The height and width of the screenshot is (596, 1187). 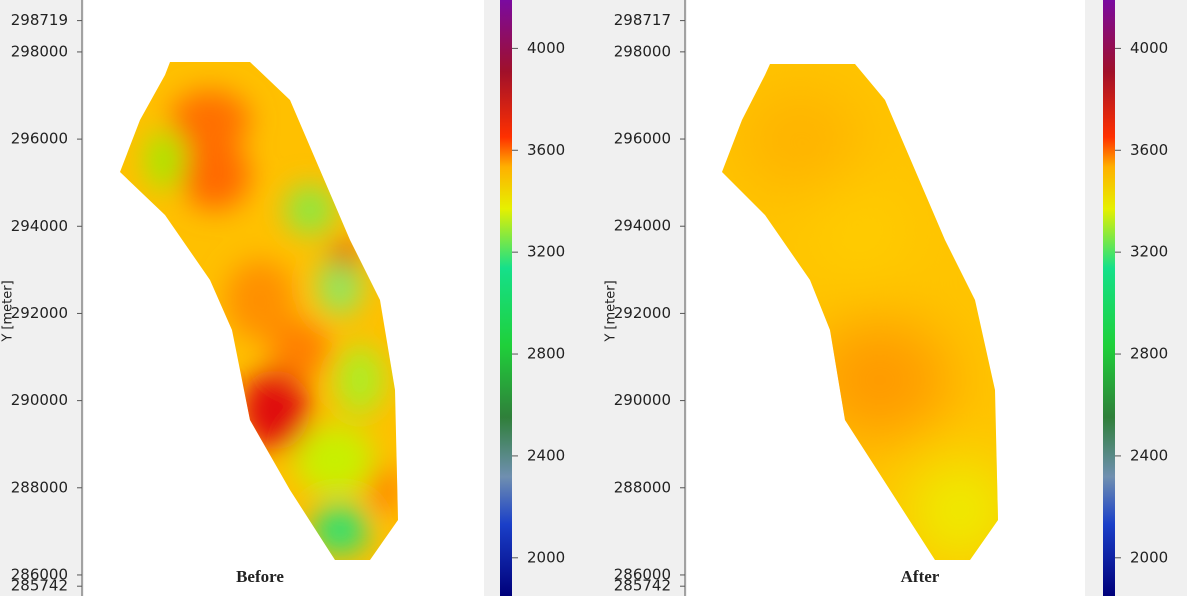 What do you see at coordinates (39, 20) in the screenshot?
I see `y-tick-label: 298719` at bounding box center [39, 20].